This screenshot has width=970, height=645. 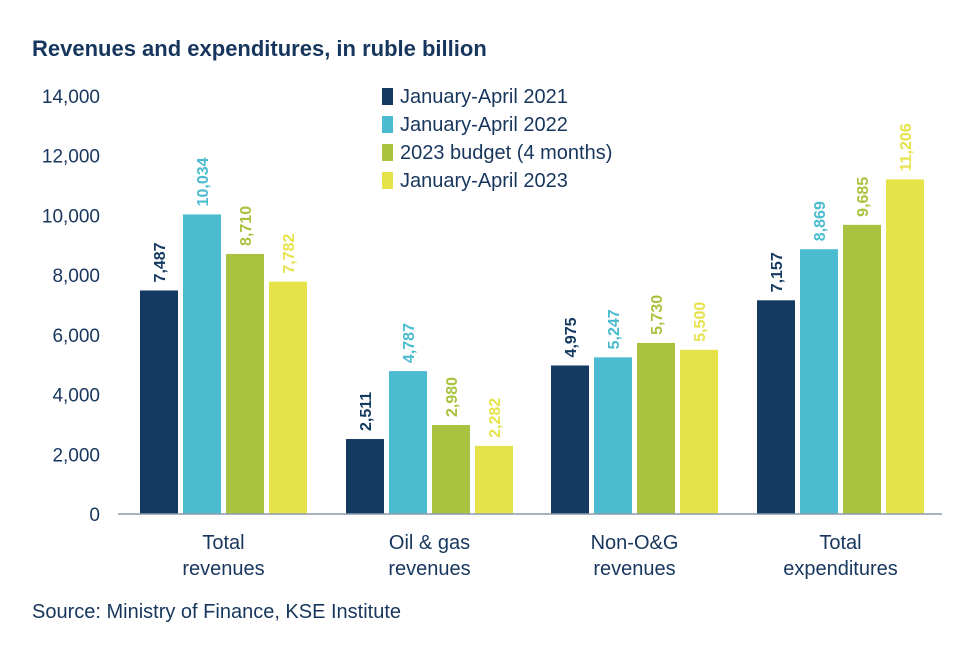 I want to click on y-tick-label: 10,000, so click(x=71, y=216).